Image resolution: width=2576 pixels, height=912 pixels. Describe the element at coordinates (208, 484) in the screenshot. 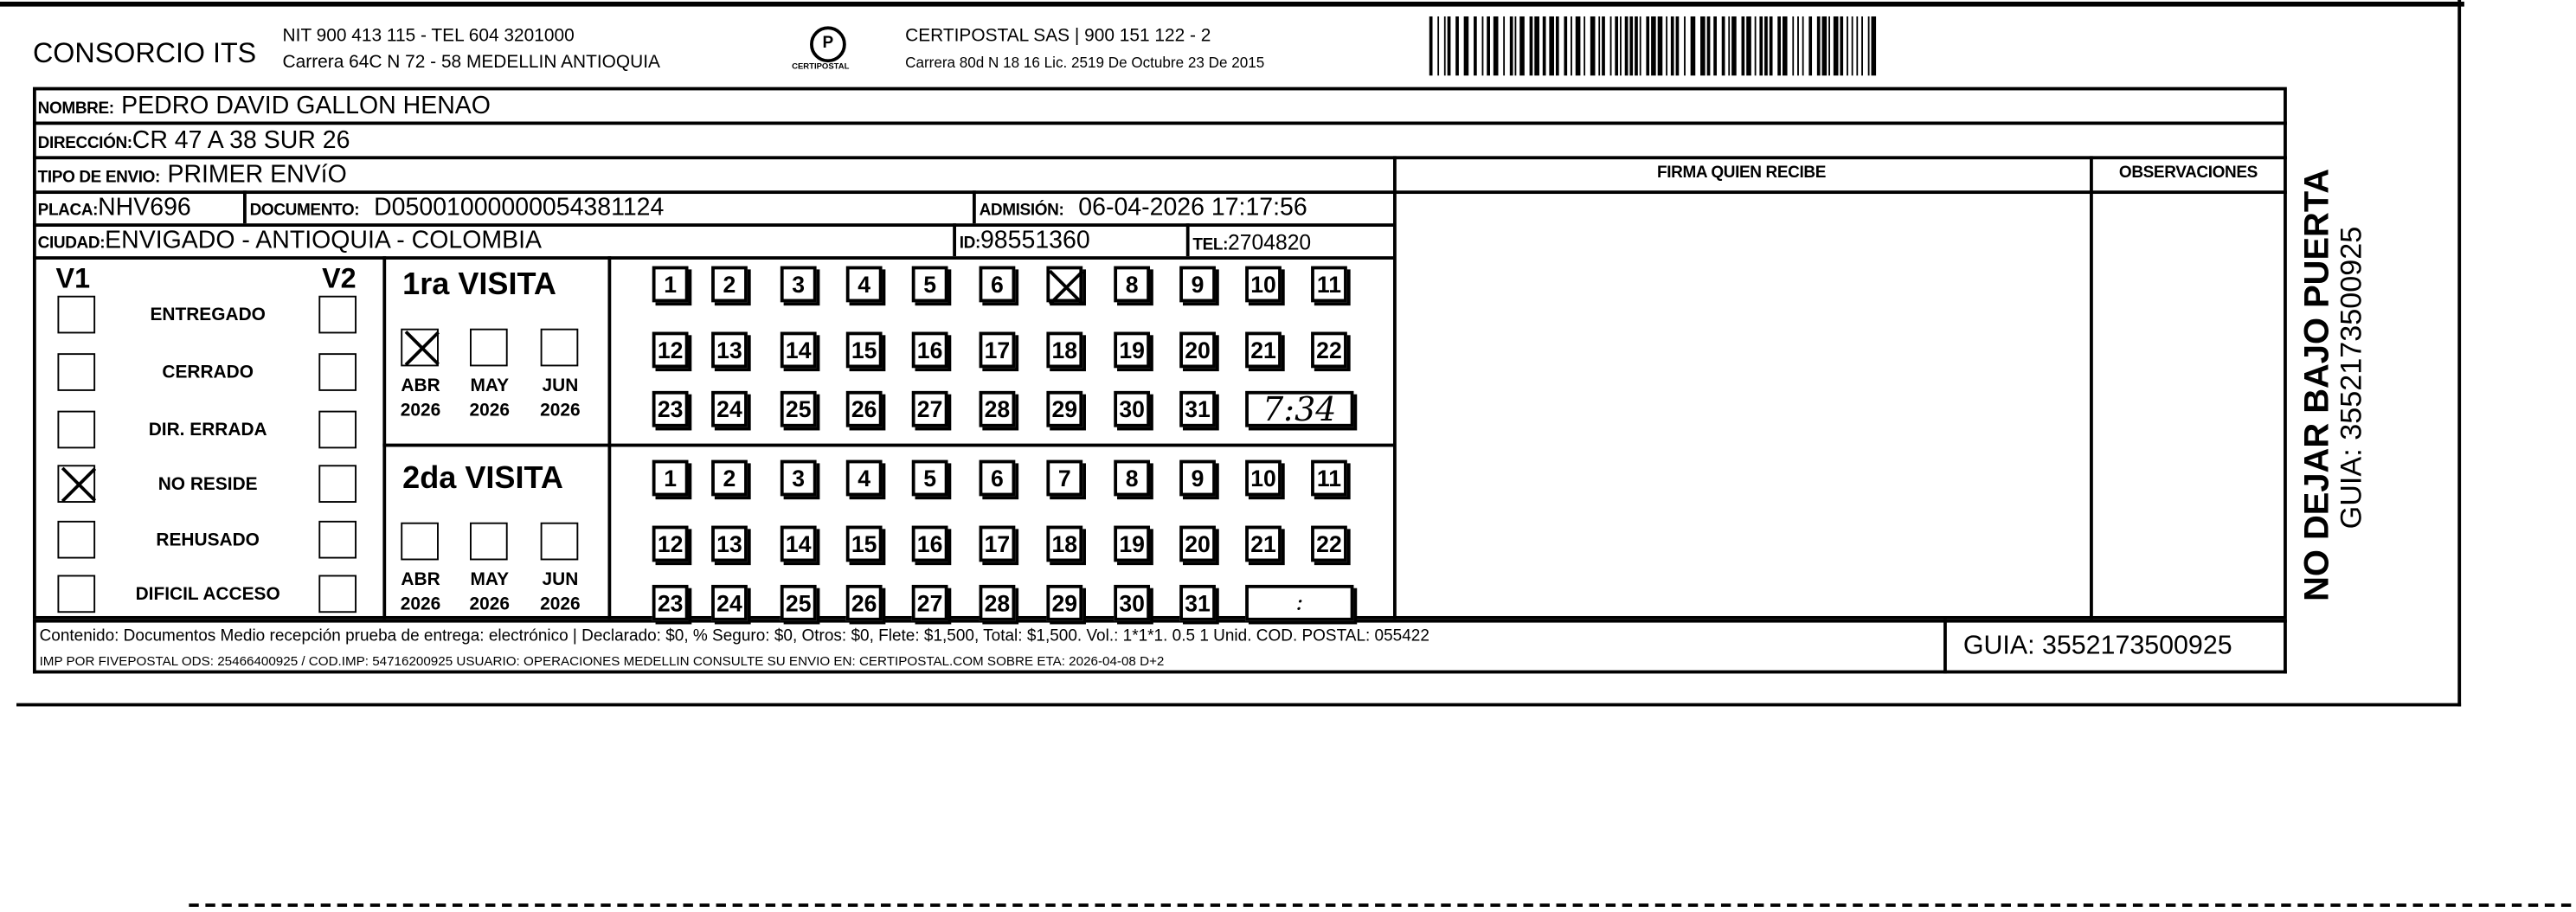

I see `status-label: NO RESIDE` at that location.